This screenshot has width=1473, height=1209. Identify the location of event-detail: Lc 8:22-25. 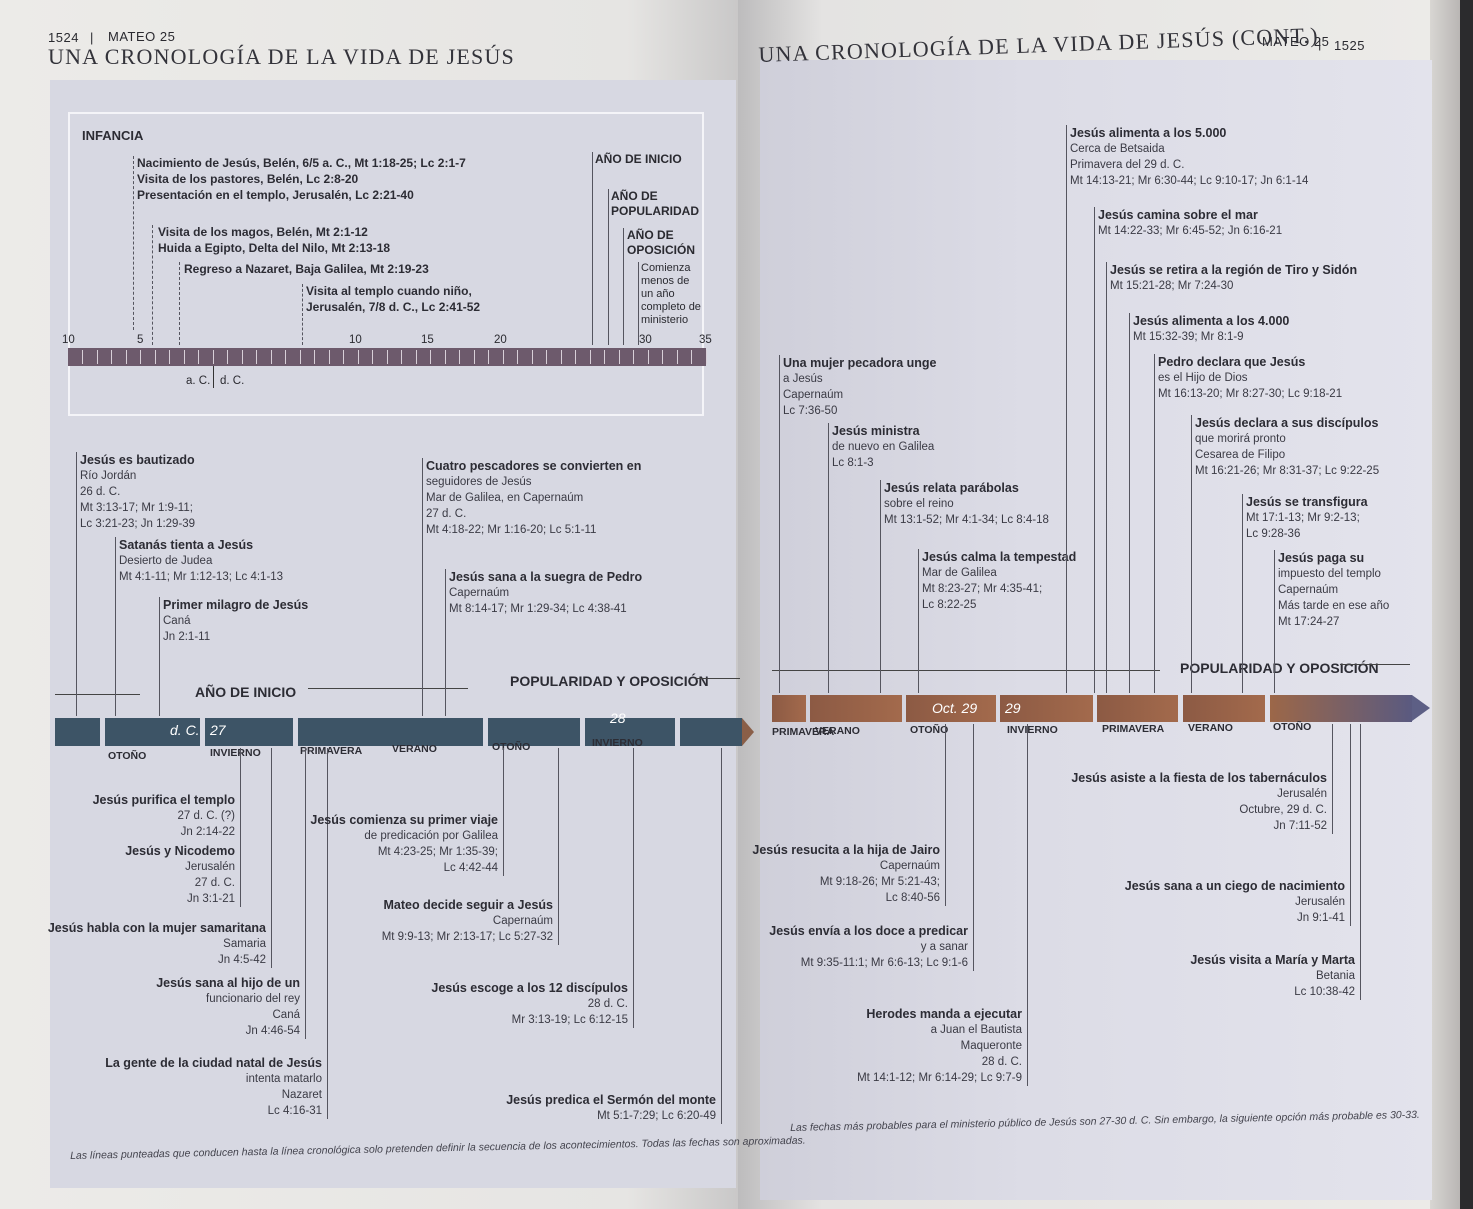
(949, 605).